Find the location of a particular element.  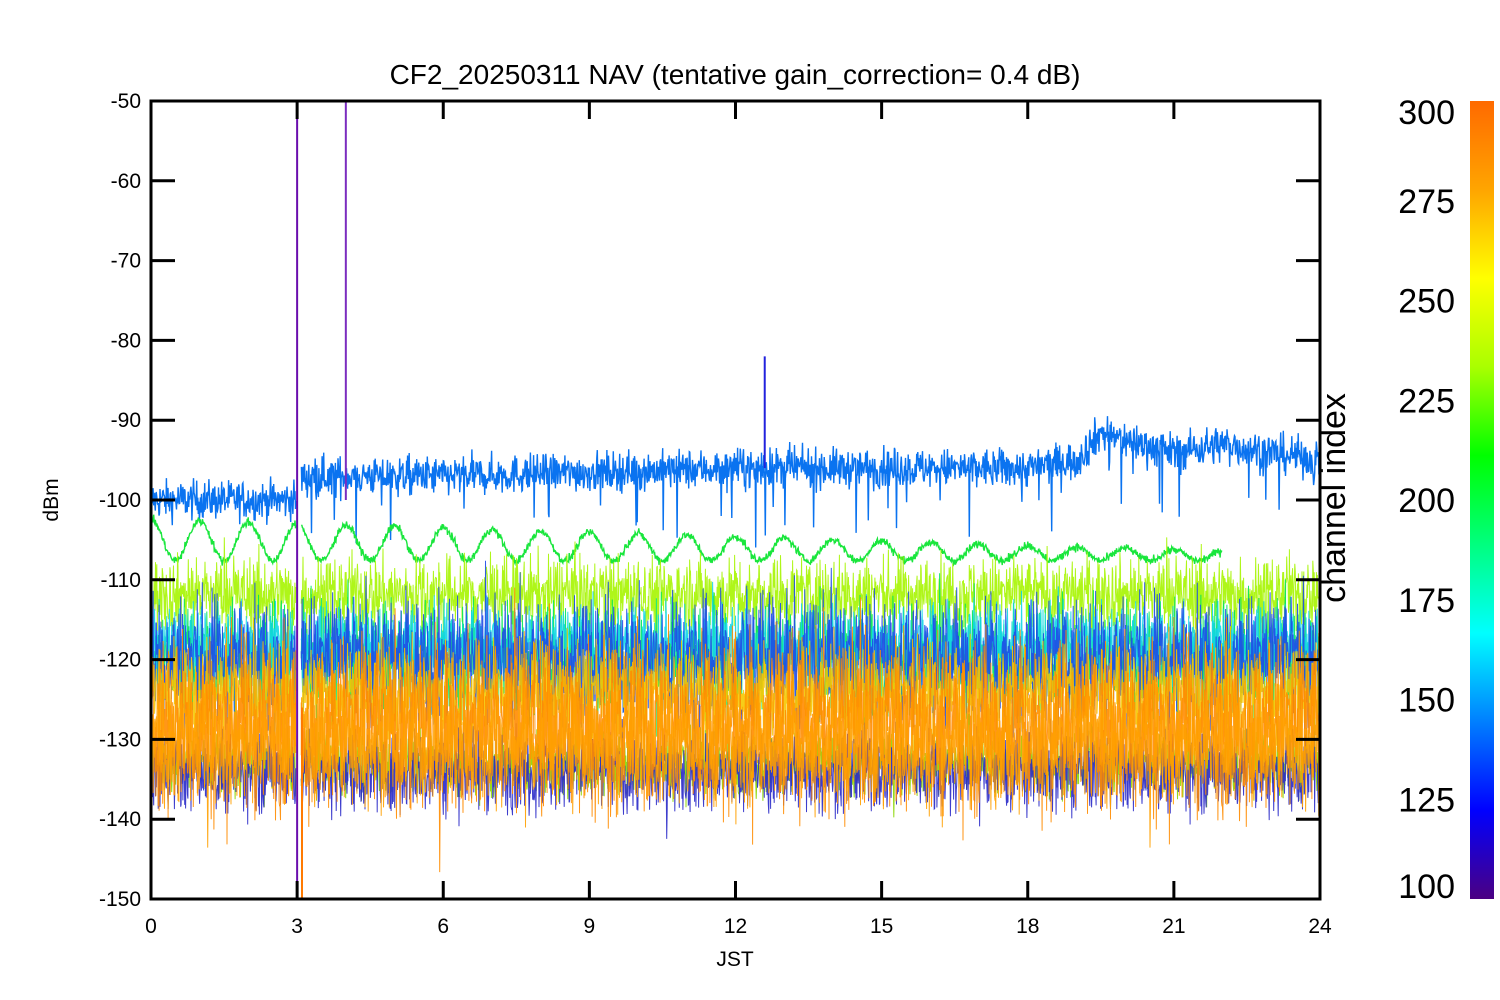

x-tick-label: 15 is located at coordinates (881, 926).